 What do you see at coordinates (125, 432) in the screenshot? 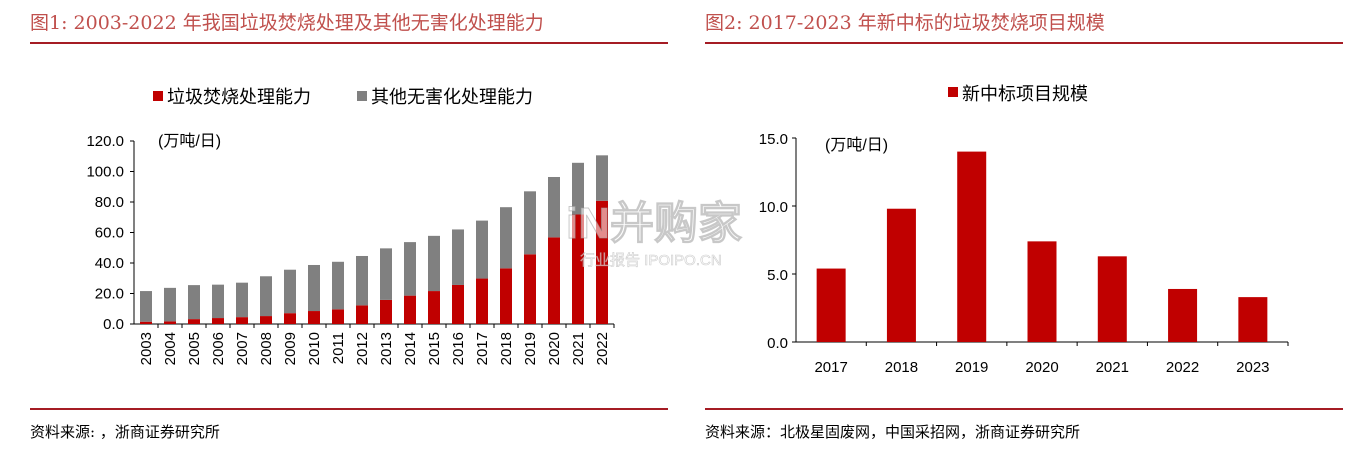
I see `figure-1-source: 资料来源: ，浙商证券研究所` at bounding box center [125, 432].